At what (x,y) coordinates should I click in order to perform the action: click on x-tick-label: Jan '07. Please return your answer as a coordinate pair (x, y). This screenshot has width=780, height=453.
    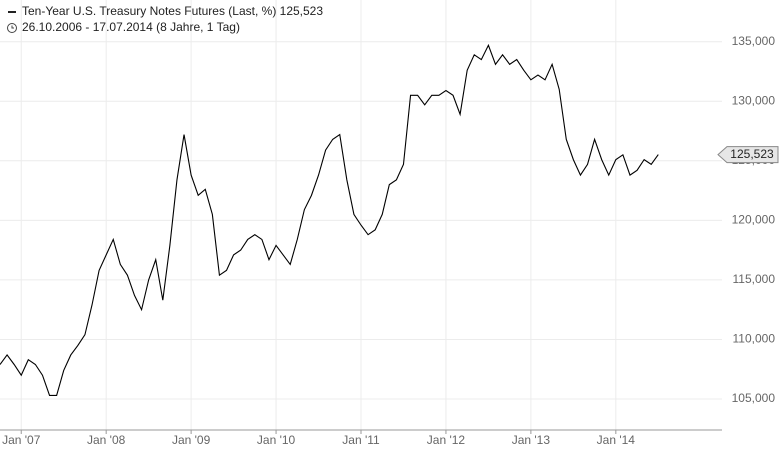
    Looking at the image, I should click on (21, 440).